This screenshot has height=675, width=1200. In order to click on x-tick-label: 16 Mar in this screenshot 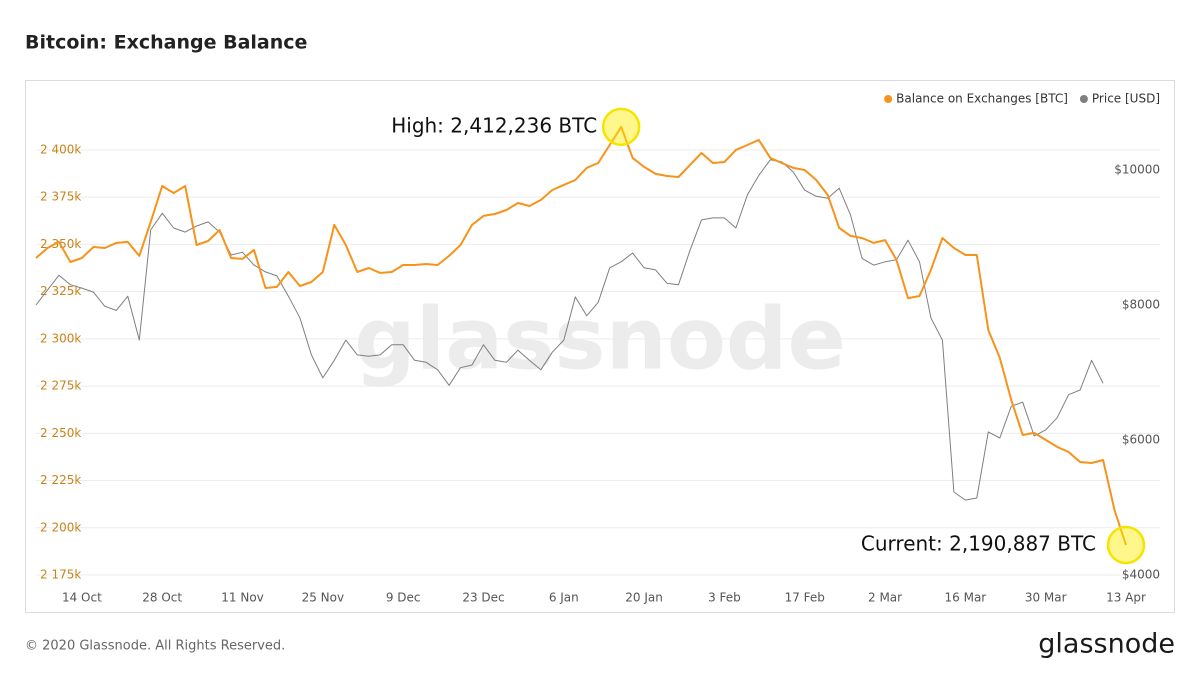, I will do `click(966, 598)`.